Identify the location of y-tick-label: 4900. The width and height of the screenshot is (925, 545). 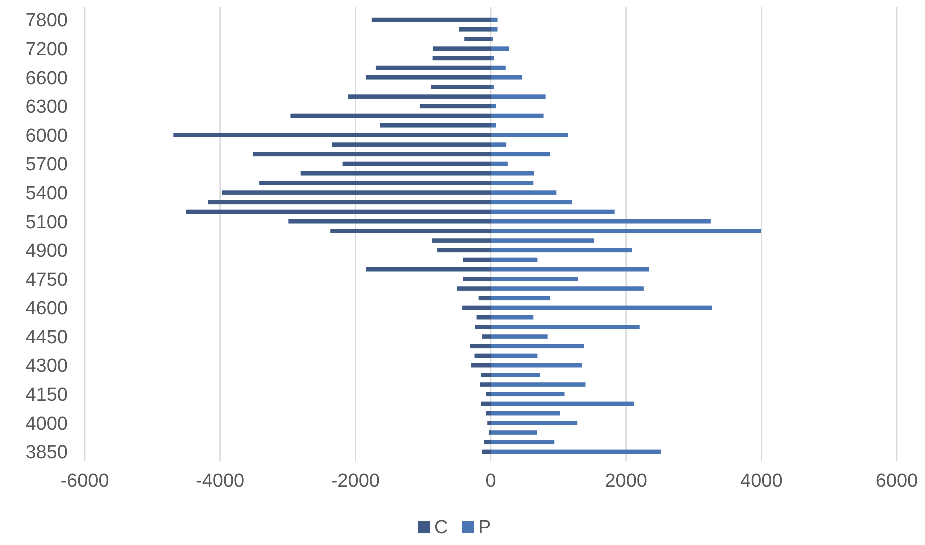
(47, 251).